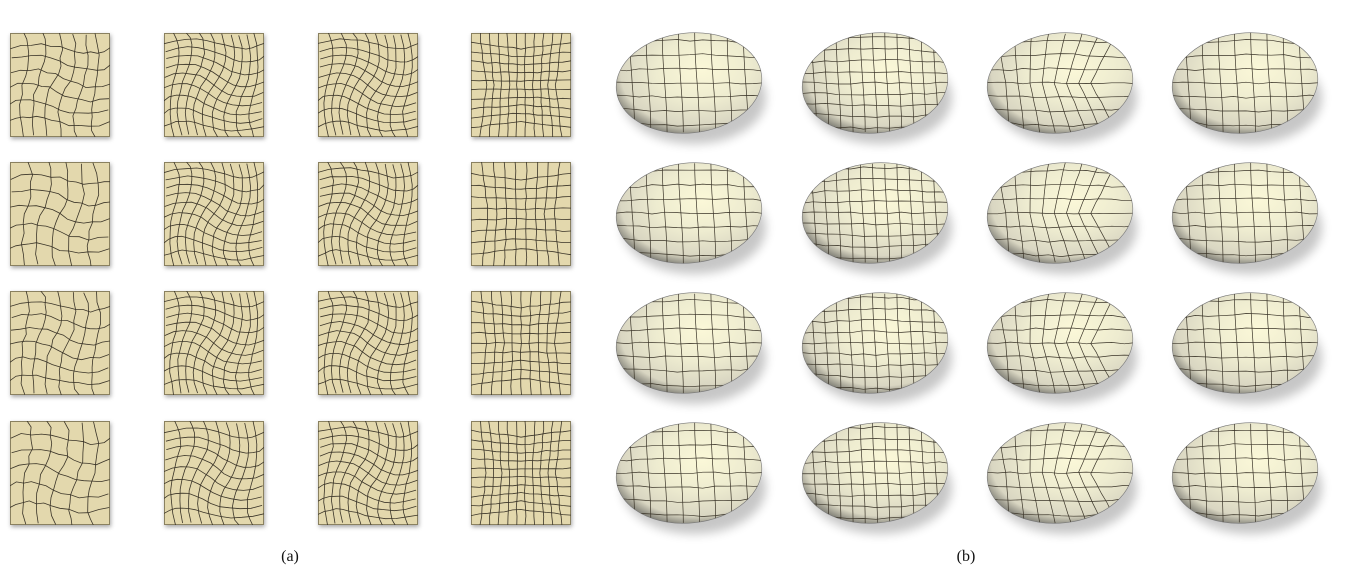 Image resolution: width=1347 pixels, height=576 pixels. I want to click on caption-b: (b), so click(966, 556).